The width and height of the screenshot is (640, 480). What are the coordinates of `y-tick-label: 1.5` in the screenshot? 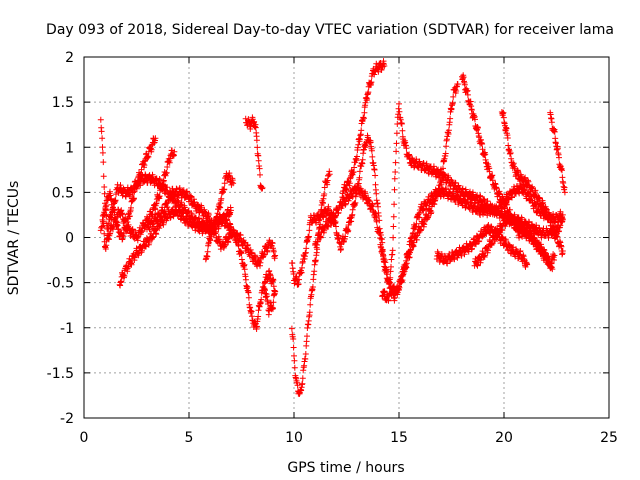 It's located at (63, 103).